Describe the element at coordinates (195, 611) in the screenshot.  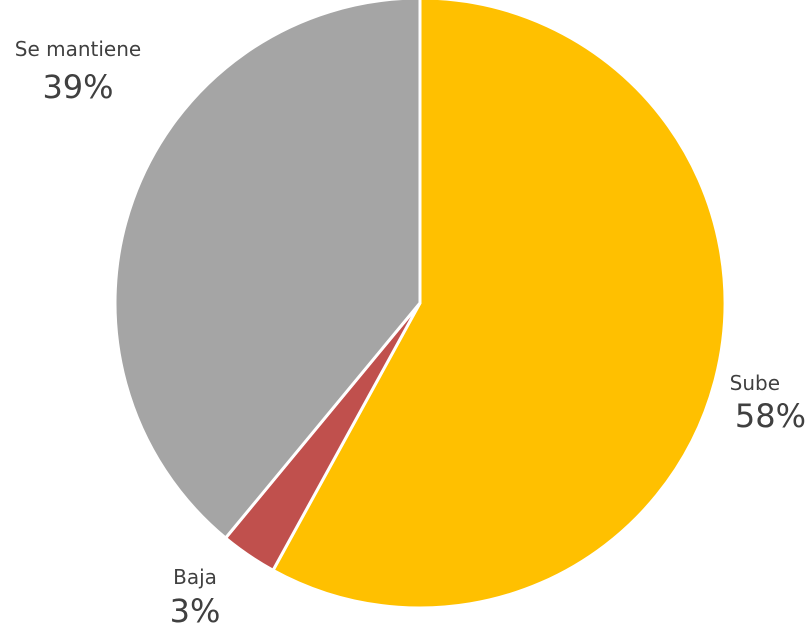
I see `slice-percent-baja: 3%` at that location.